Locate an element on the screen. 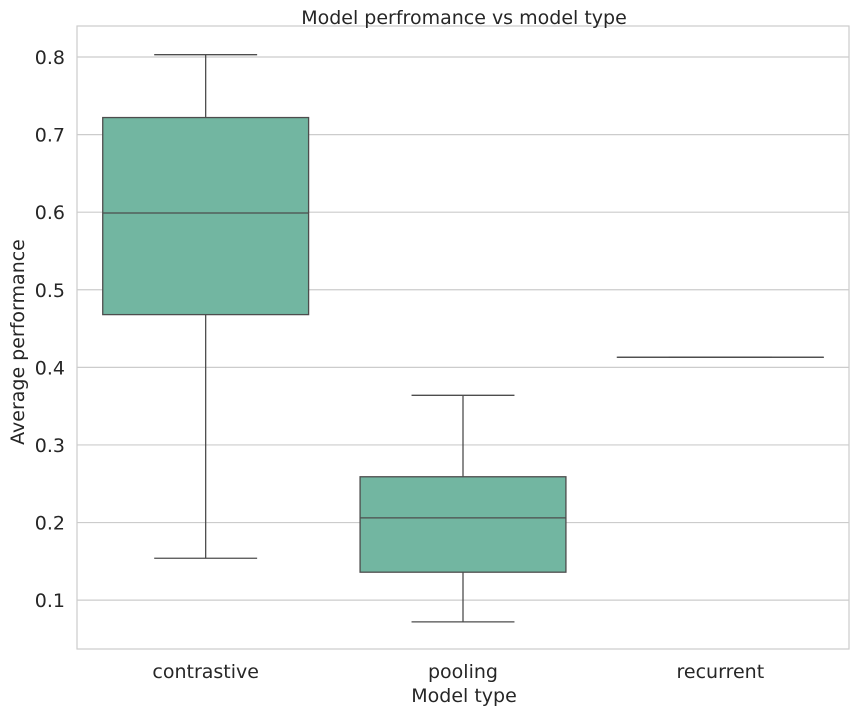 The image size is (861, 716). x-tick-label-contrastive: contrastive is located at coordinates (205, 672).